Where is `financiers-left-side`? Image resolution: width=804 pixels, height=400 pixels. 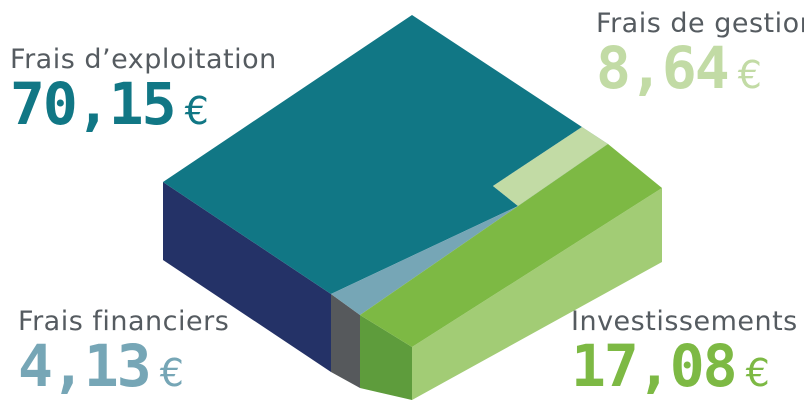
financiers-left-side is located at coordinates (345, 341).